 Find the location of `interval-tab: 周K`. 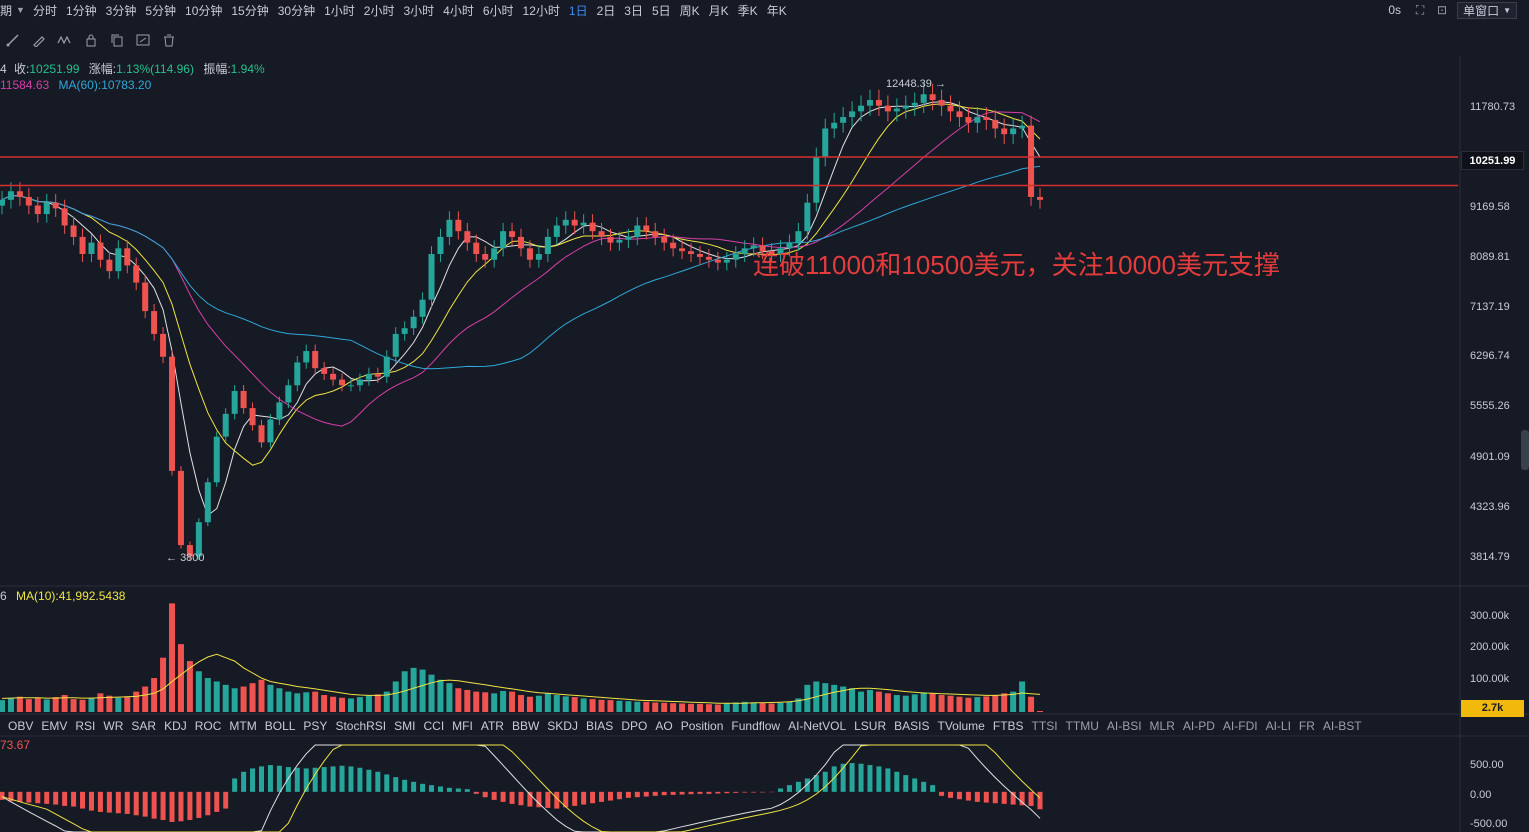

interval-tab: 周K is located at coordinates (689, 10).